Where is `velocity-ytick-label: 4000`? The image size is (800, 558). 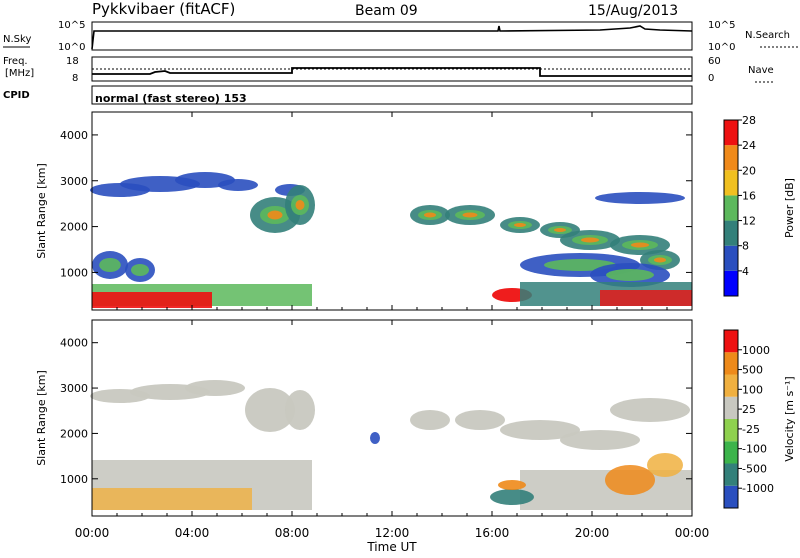 velocity-ytick-label: 4000 is located at coordinates (74, 343).